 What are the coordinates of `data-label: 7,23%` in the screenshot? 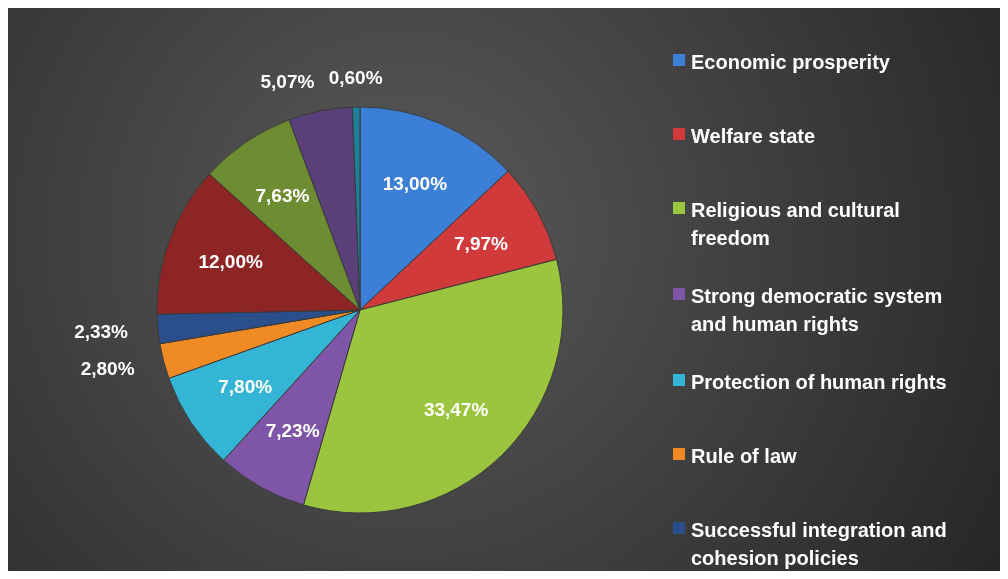 It's located at (292, 430).